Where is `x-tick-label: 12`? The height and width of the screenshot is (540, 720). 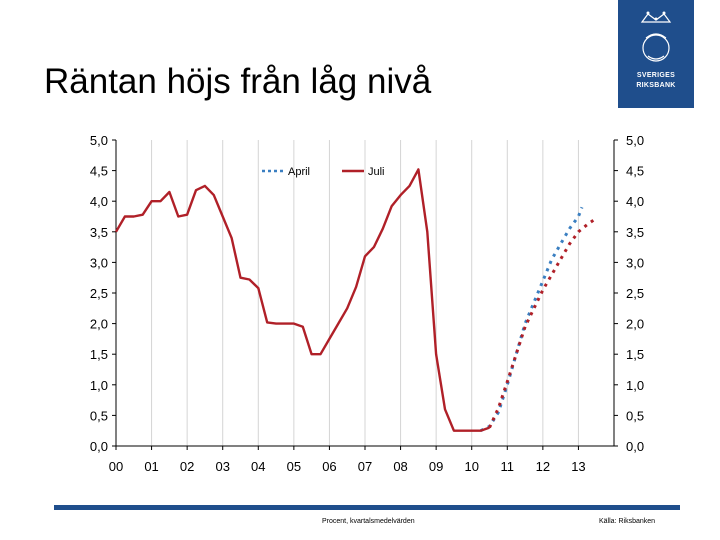 x-tick-label: 12 is located at coordinates (543, 466).